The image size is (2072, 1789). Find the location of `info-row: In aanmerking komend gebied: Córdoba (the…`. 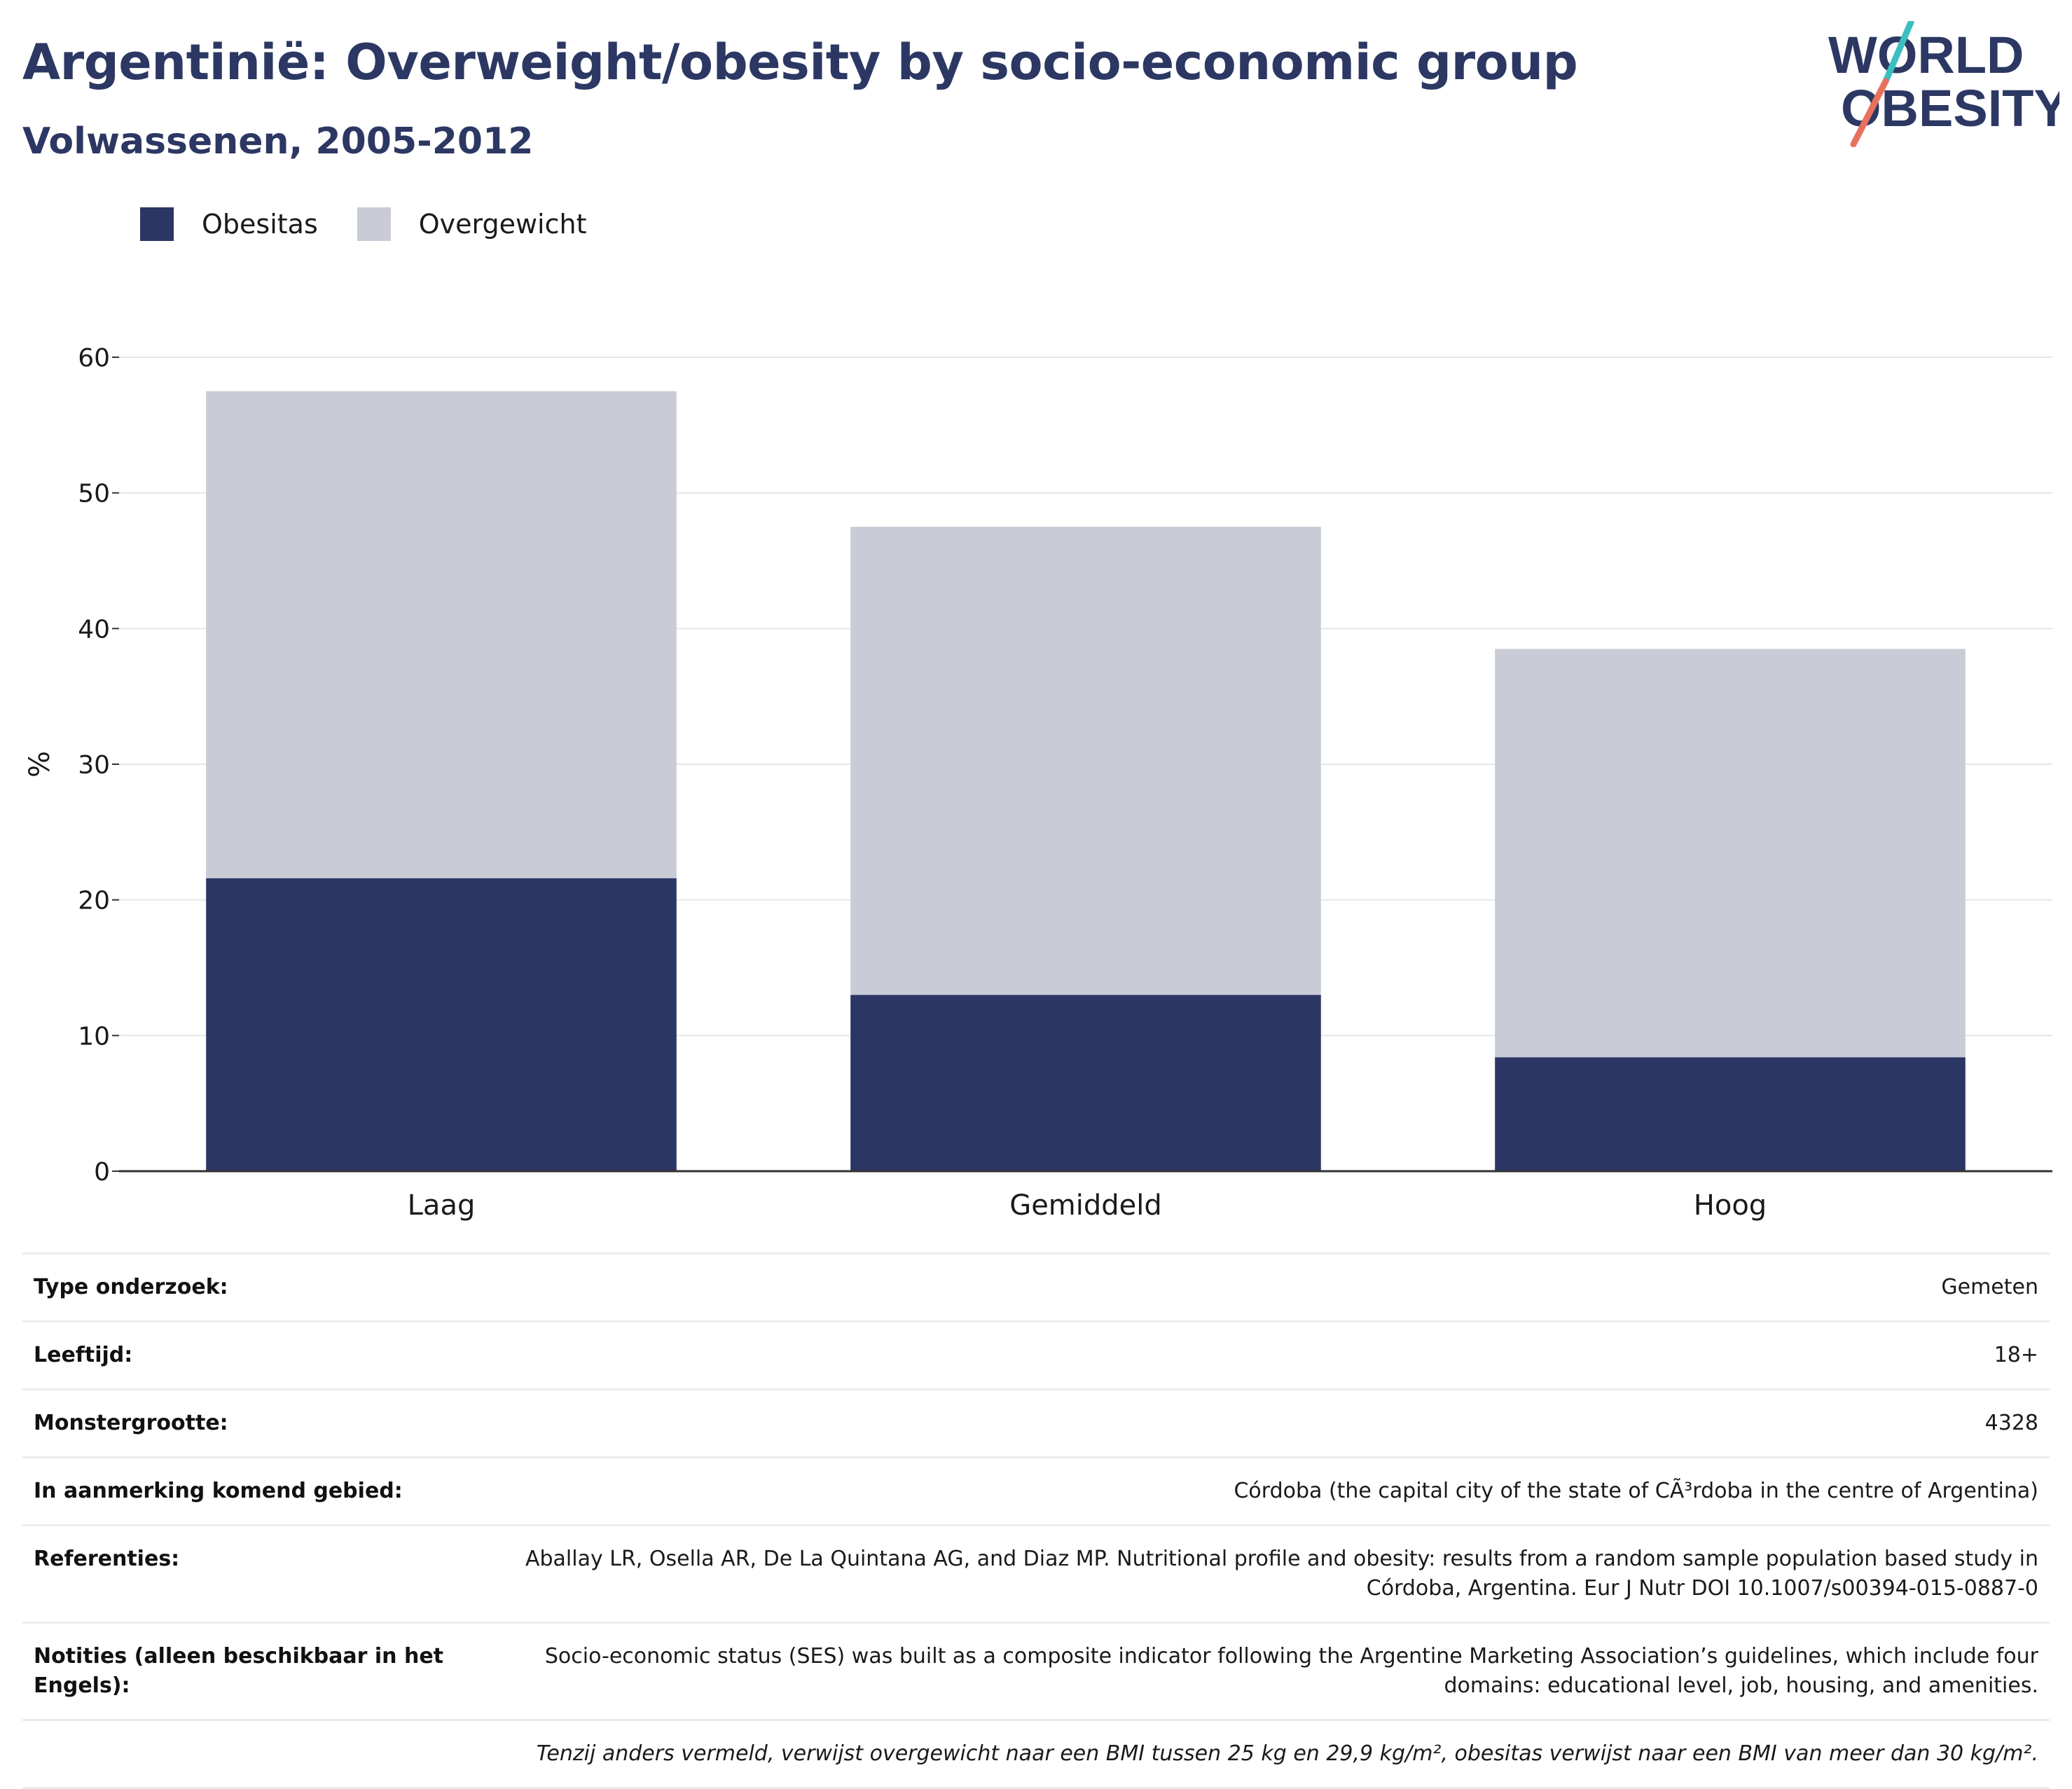

info-row: In aanmerking komend gebied: Córdoba (the… is located at coordinates (1036, 1491).